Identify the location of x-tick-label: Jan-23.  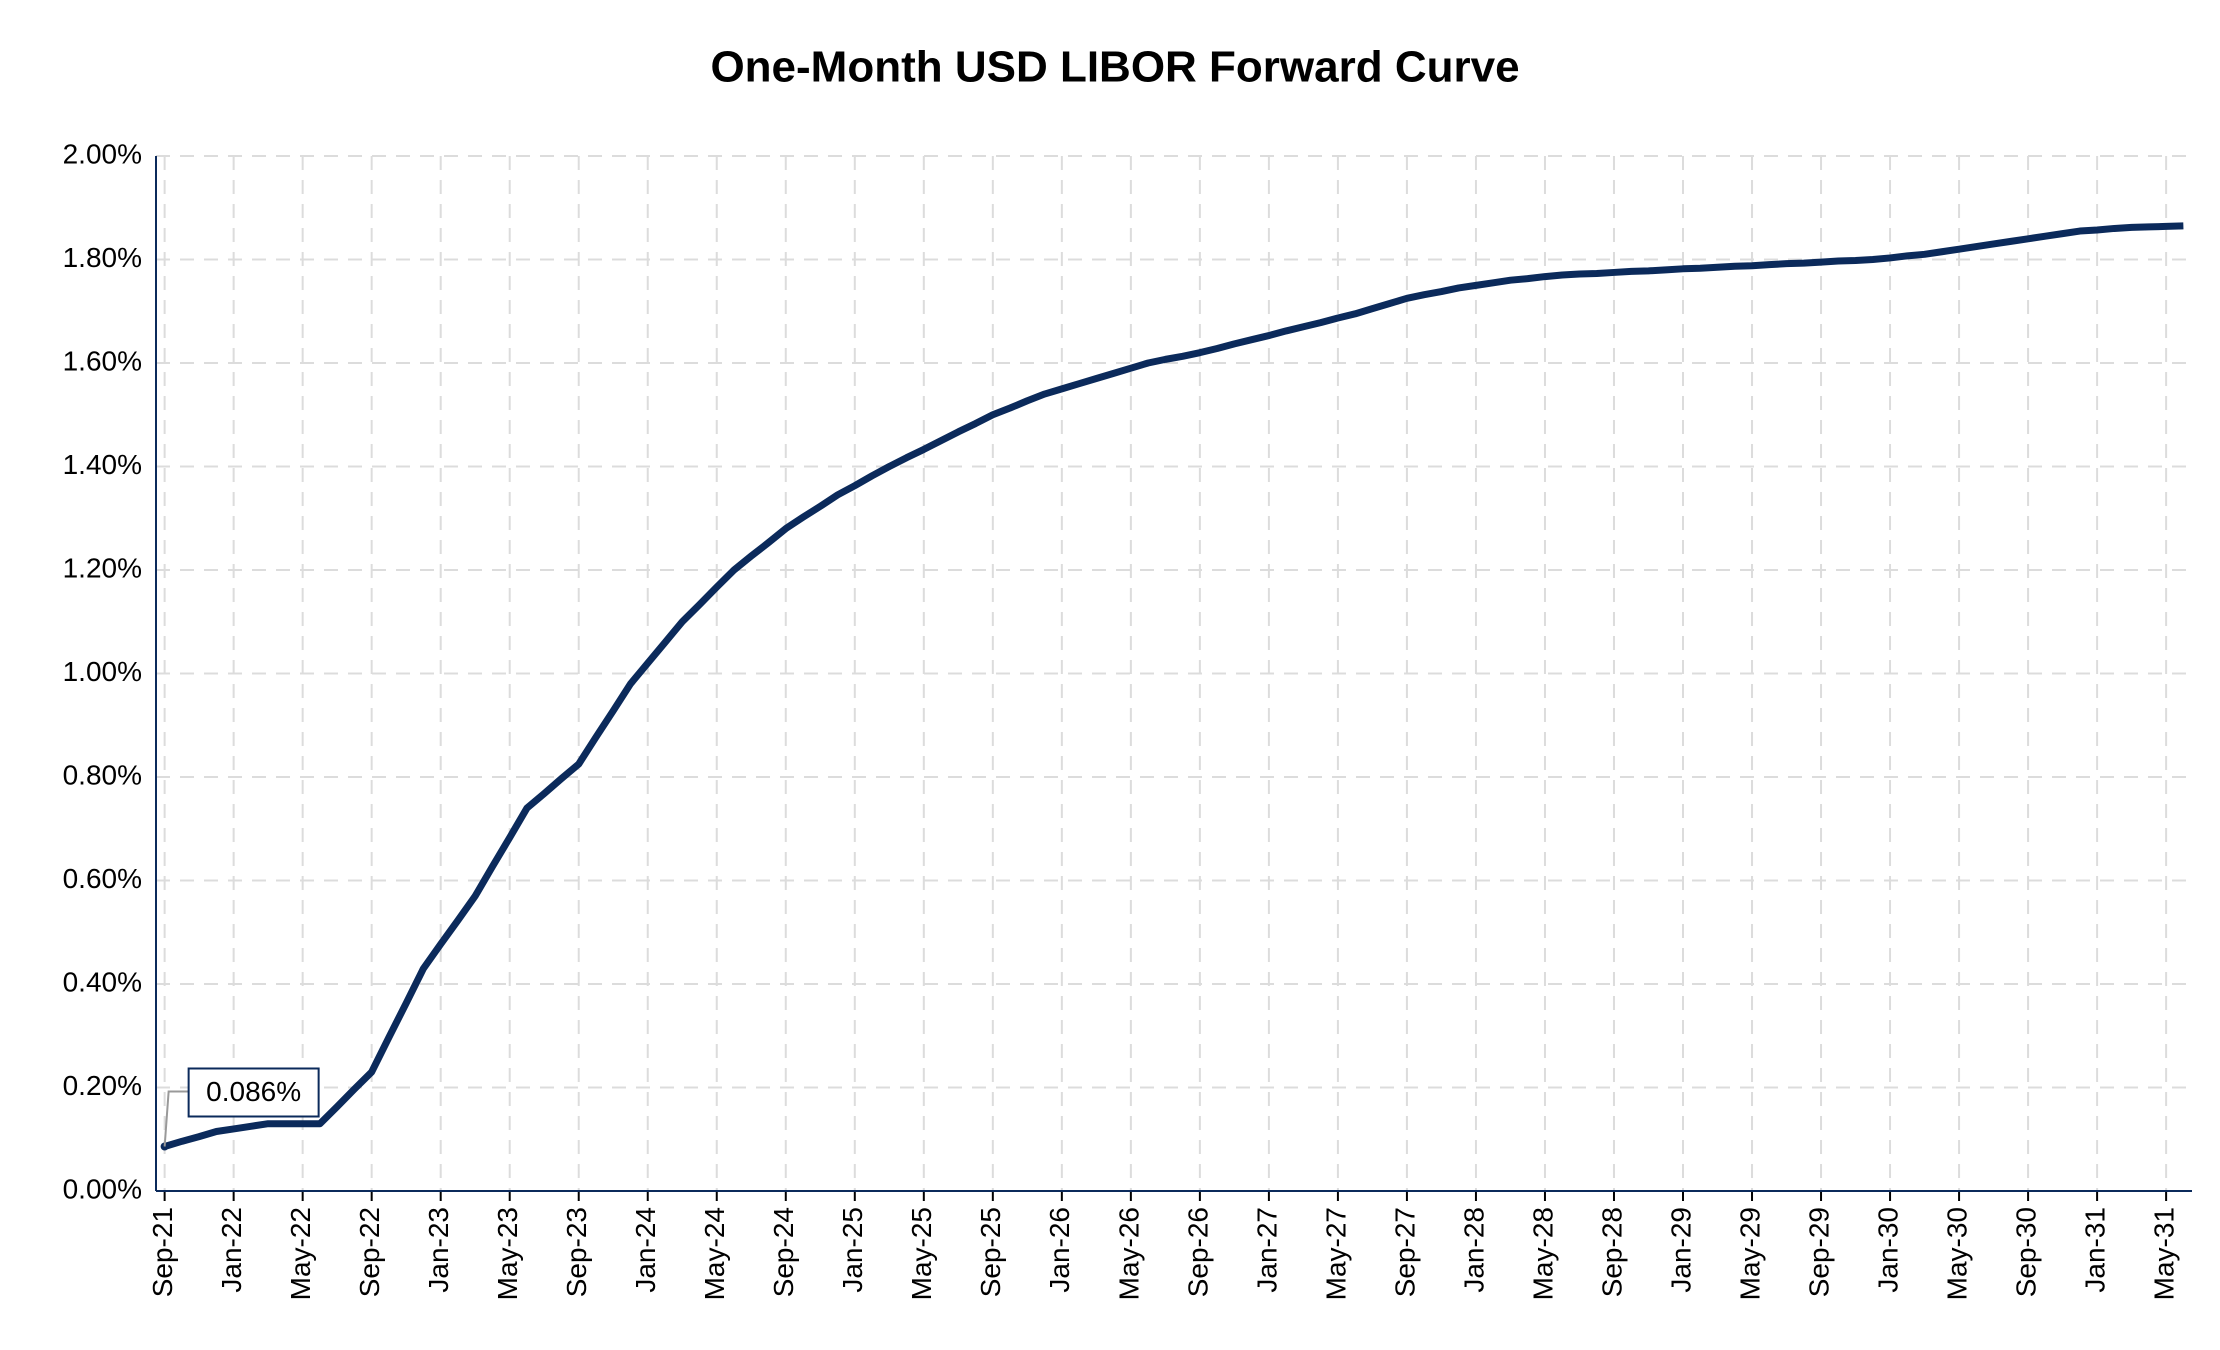
(438, 1250).